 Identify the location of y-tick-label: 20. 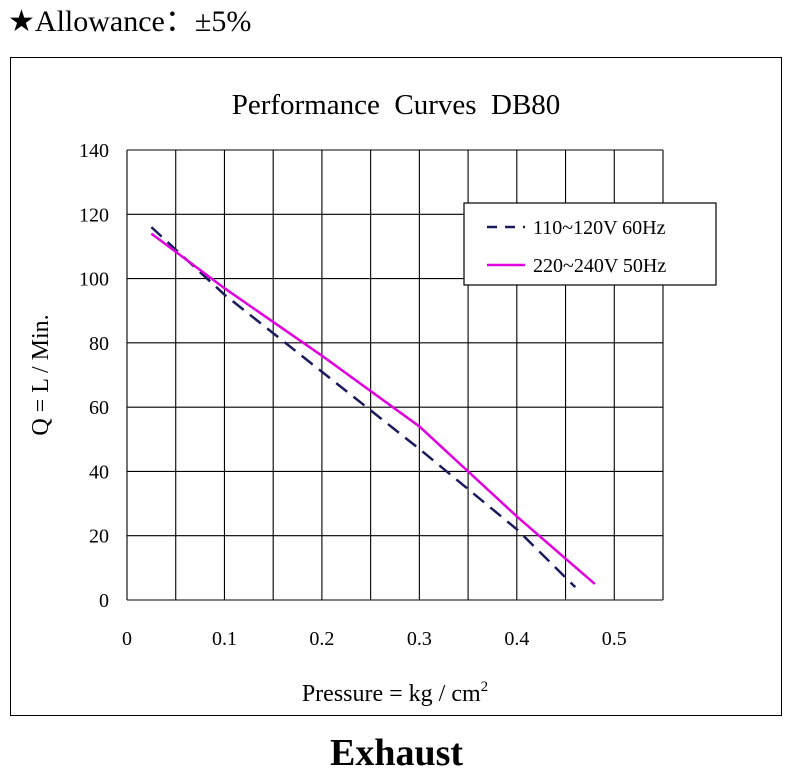
(99, 537).